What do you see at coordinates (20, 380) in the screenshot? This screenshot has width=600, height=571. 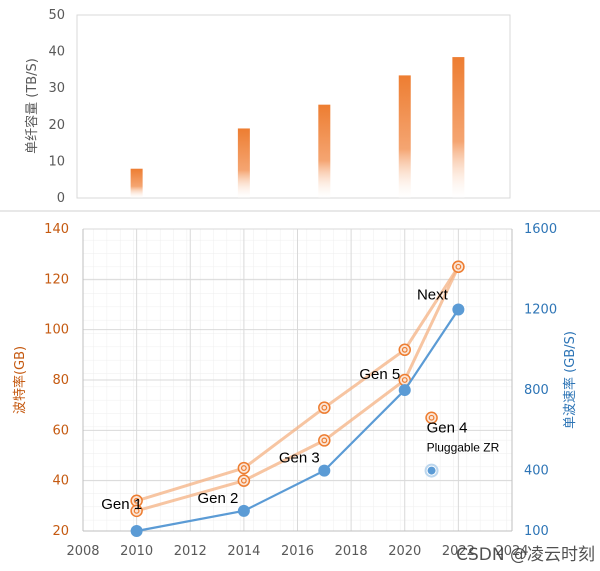 I see `left-y-axis-label: 波特率(GB)` at bounding box center [20, 380].